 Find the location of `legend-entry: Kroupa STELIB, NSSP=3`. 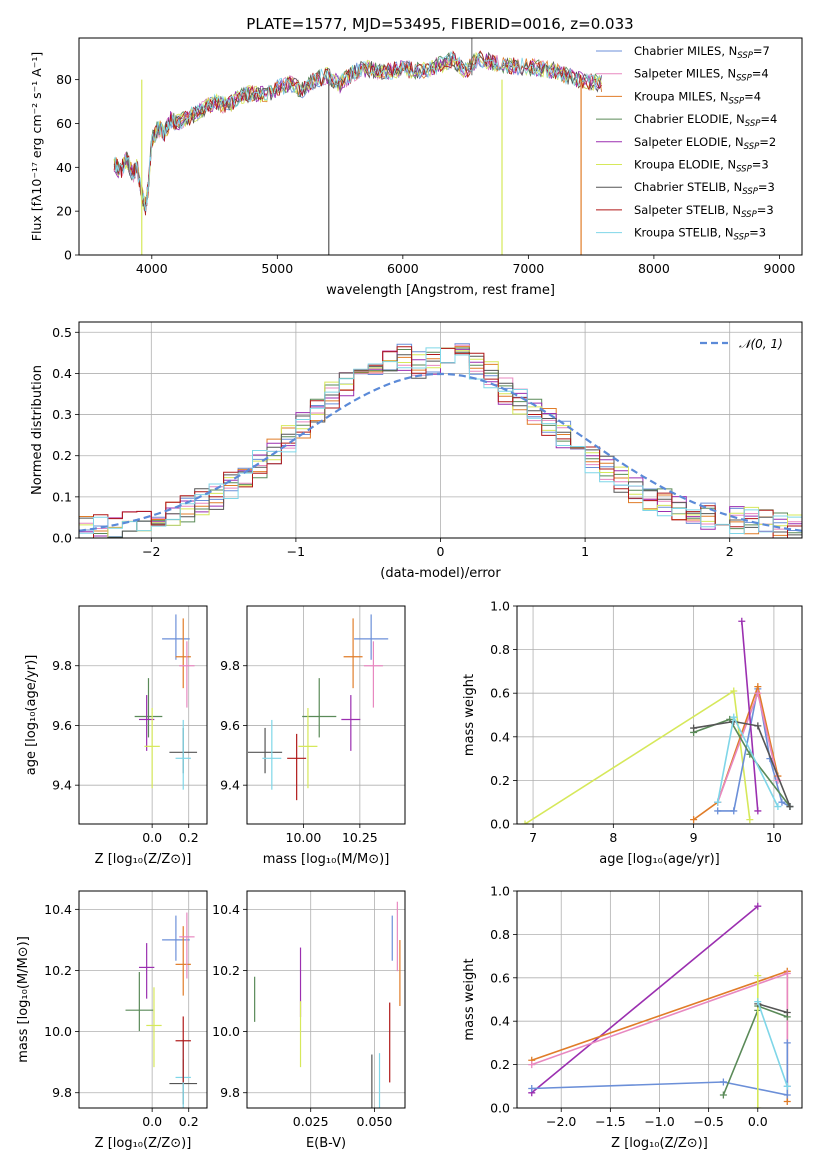

legend-entry: Kroupa STELIB, NSSP=3 is located at coordinates (700, 234).